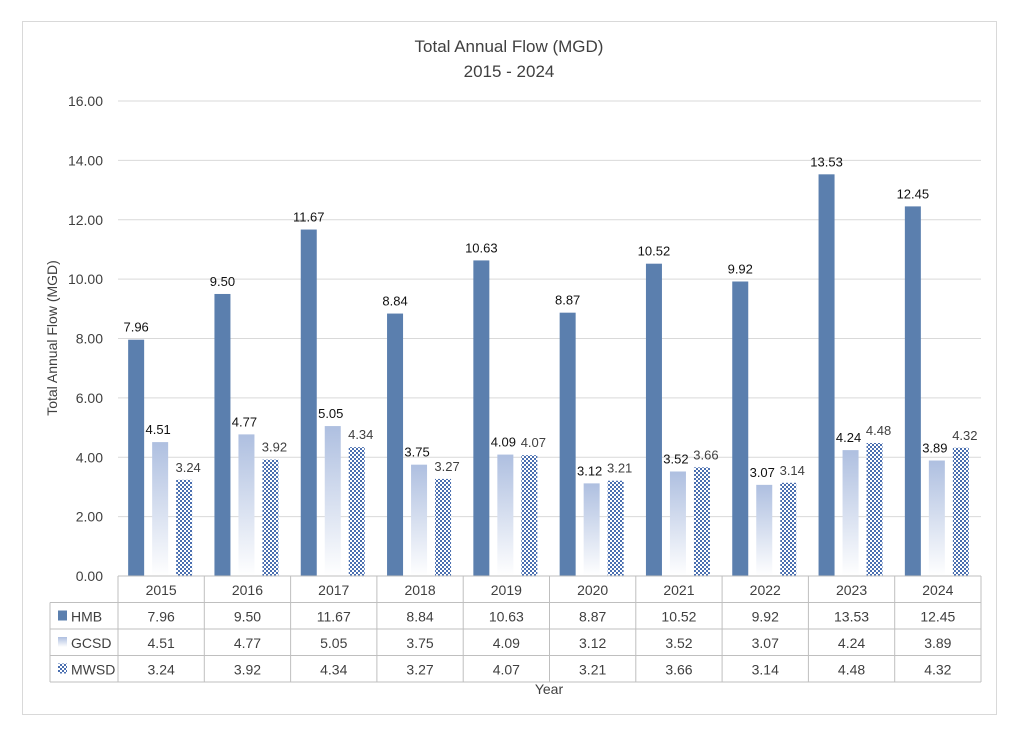 Image resolution: width=1024 pixels, height=732 pixels. What do you see at coordinates (619, 468) in the screenshot?
I see `data-label-mwsd: 3.21` at bounding box center [619, 468].